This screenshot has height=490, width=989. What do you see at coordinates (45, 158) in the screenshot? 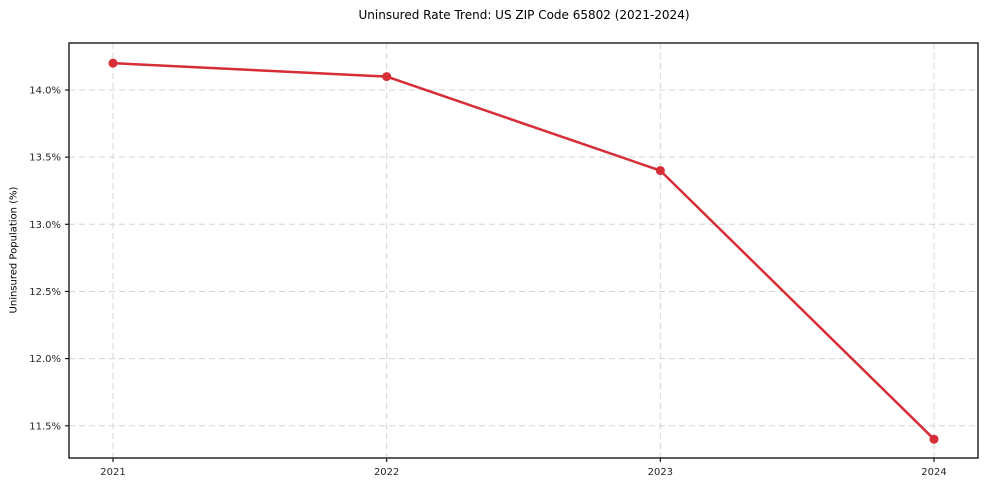
I see `y-tick-label: 13.5%` at bounding box center [45, 158].